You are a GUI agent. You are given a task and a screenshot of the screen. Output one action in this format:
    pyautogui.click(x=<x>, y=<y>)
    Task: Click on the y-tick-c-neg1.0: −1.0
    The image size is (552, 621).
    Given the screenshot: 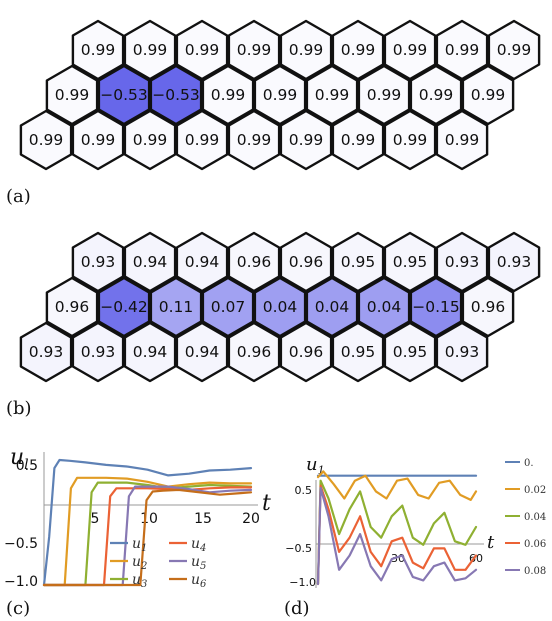 What is the action you would take?
    pyautogui.click(x=21, y=582)
    